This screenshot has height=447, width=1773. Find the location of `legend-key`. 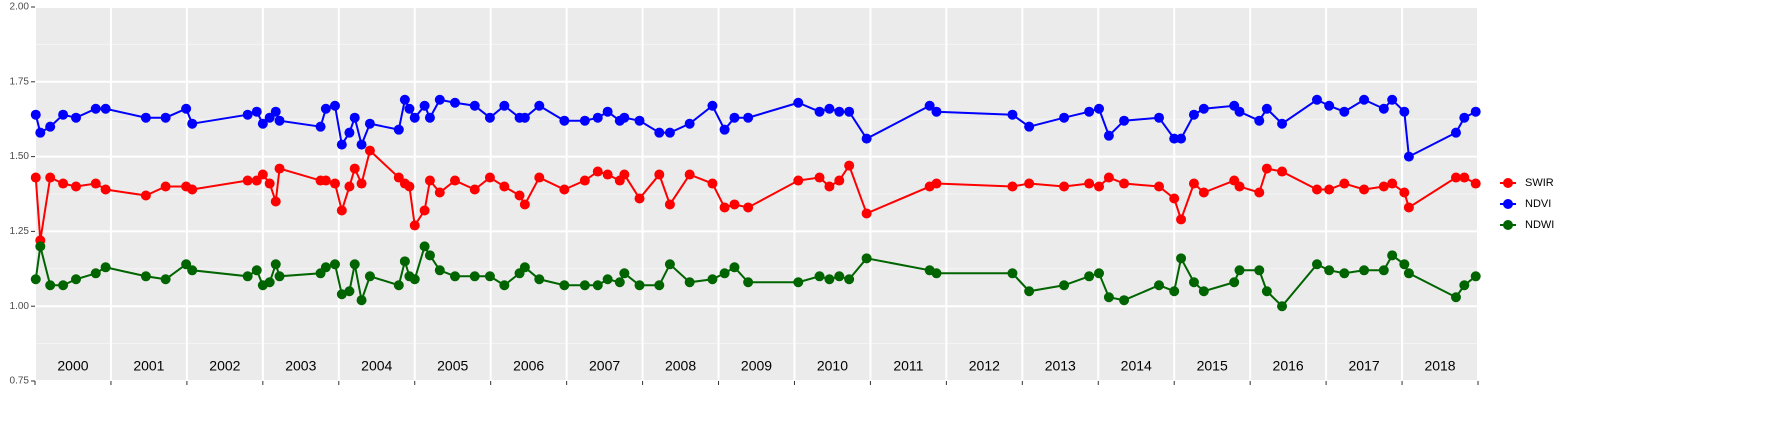

legend-key is located at coordinates (1508, 204).